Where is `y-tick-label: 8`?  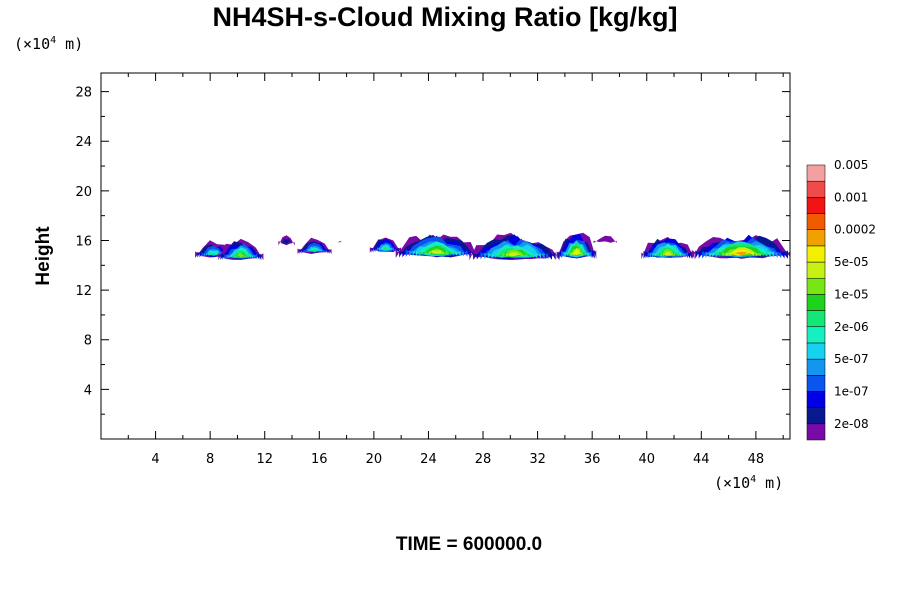
y-tick-label: 8 is located at coordinates (88, 341).